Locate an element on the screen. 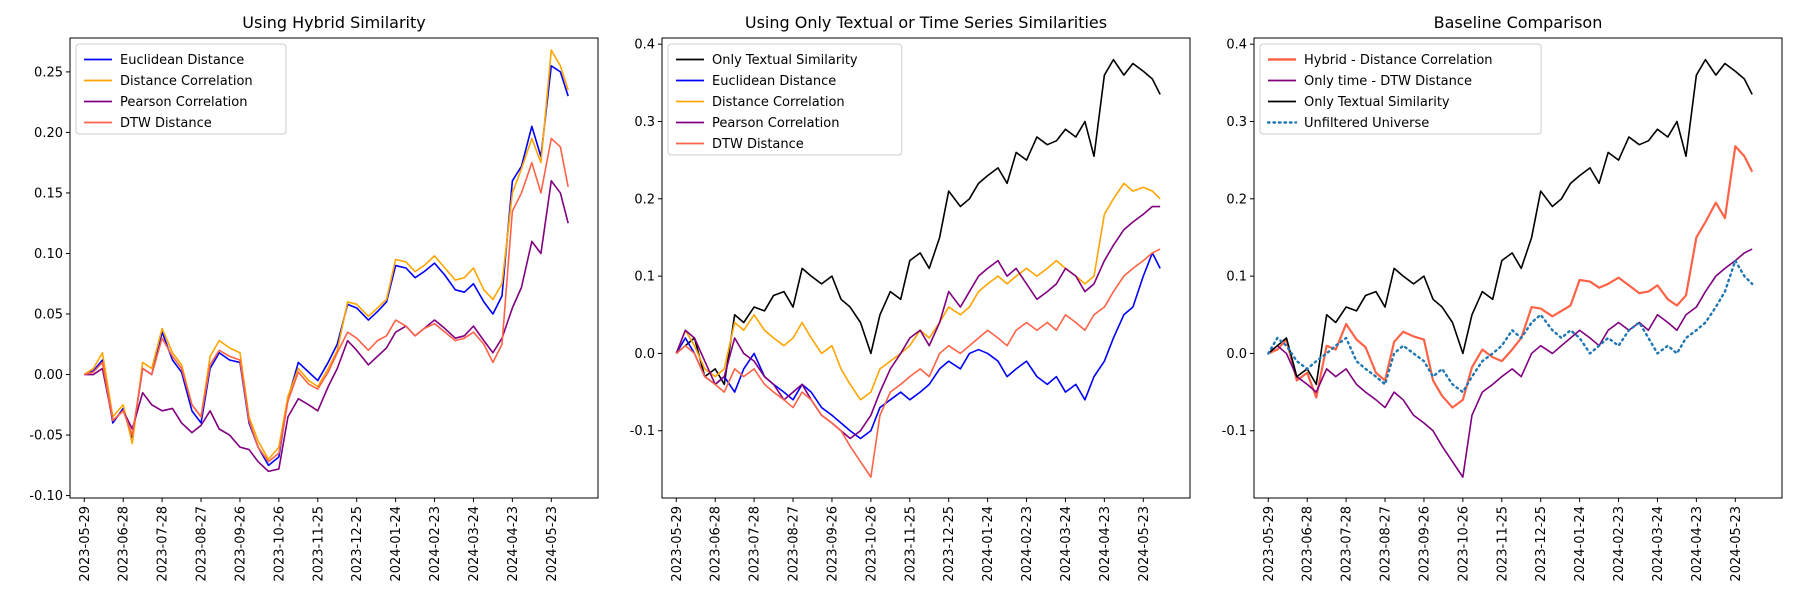 The width and height of the screenshot is (1800, 600). chart-title: Baseline Comparison is located at coordinates (1518, 22).